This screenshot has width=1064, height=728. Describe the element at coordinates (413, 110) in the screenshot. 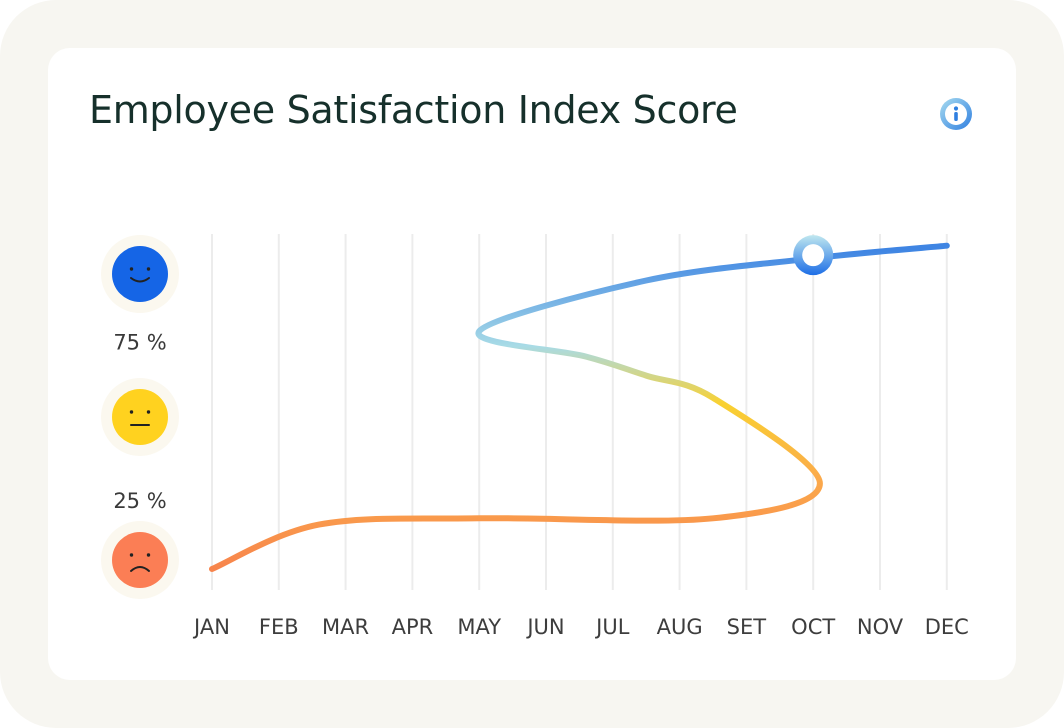

I see `chart-title: Employee Satisfaction Index Score` at that location.